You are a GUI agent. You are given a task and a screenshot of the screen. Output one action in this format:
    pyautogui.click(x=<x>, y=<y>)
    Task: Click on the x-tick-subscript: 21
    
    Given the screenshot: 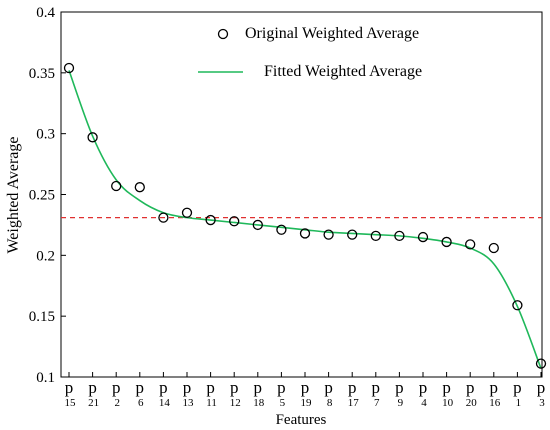 What is the action you would take?
    pyautogui.click(x=93, y=403)
    